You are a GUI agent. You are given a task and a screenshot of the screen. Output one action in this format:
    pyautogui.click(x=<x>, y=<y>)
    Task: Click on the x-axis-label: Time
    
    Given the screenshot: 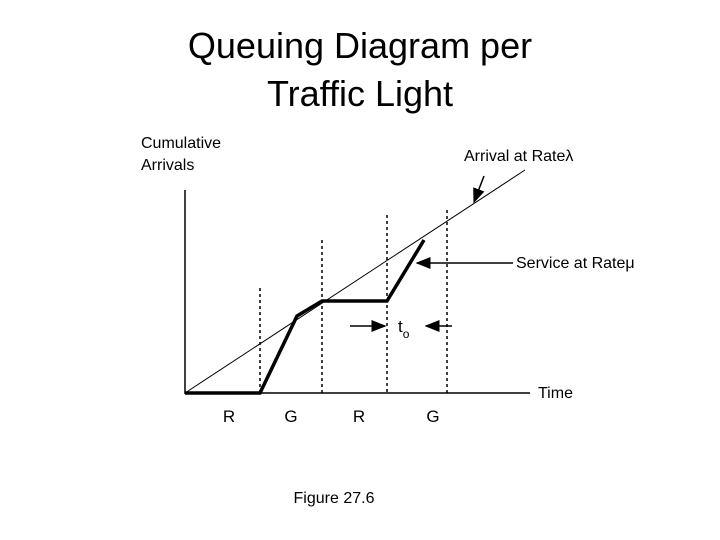 What is the action you would take?
    pyautogui.click(x=555, y=393)
    